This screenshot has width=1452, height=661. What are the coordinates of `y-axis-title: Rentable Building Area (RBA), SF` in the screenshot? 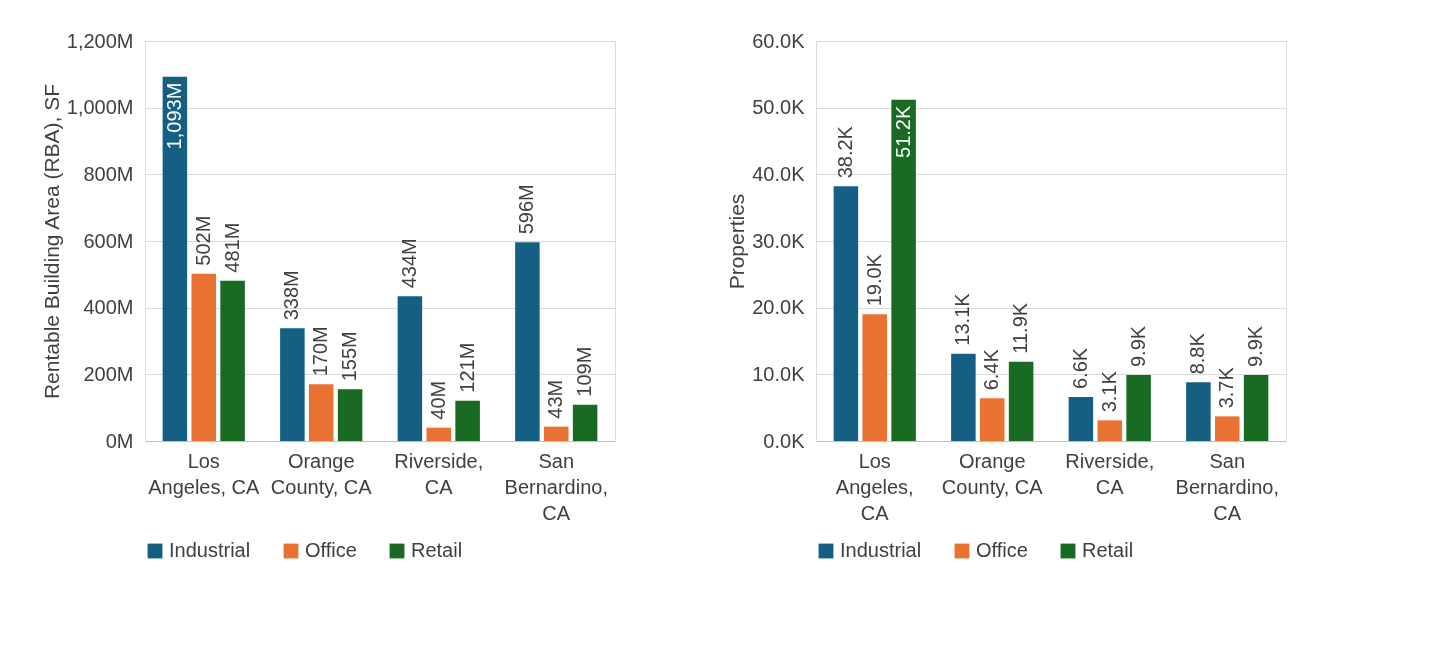 It's located at (51, 241).